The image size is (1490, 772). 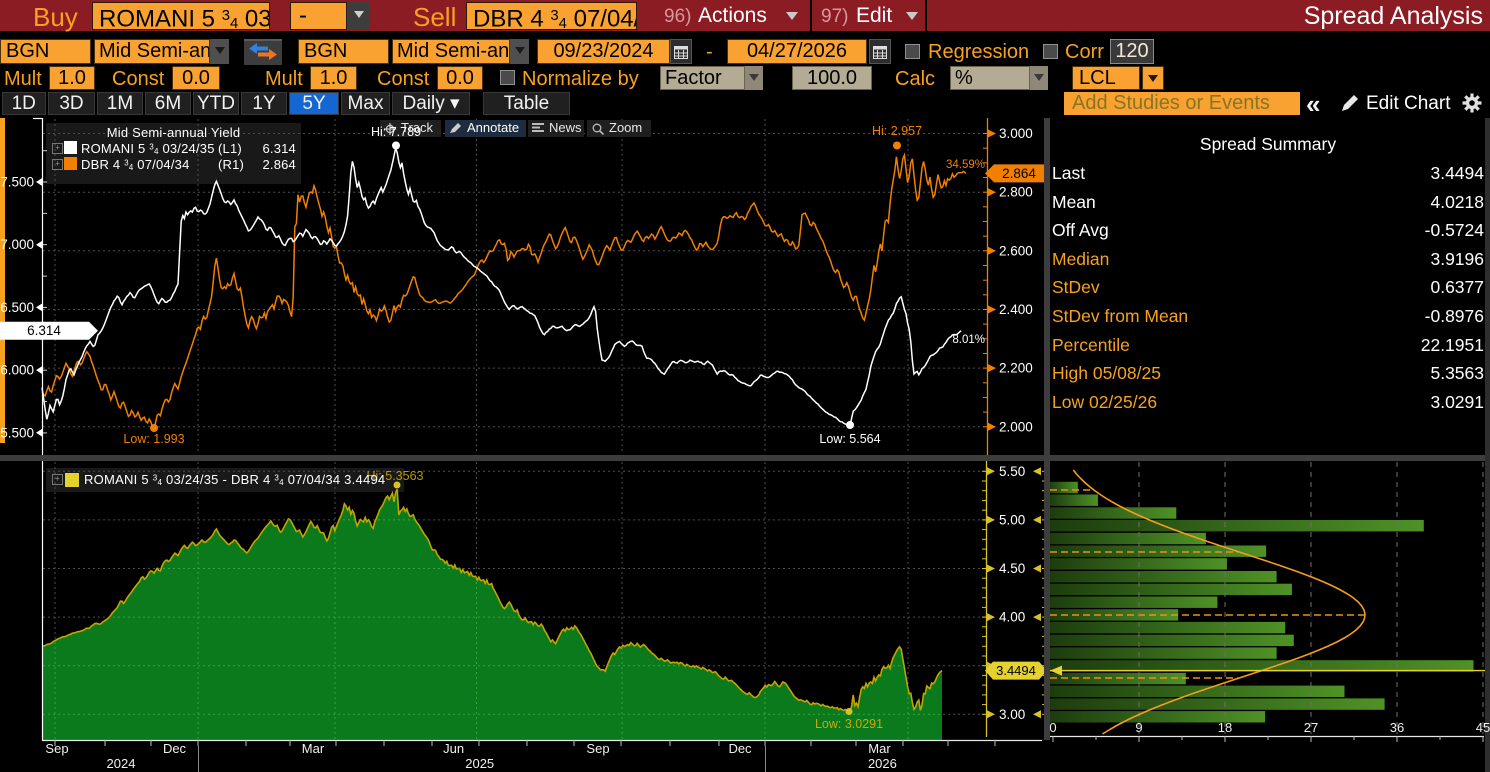 What do you see at coordinates (1016, 133) in the screenshot?
I see `svg-text: 3.000` at bounding box center [1016, 133].